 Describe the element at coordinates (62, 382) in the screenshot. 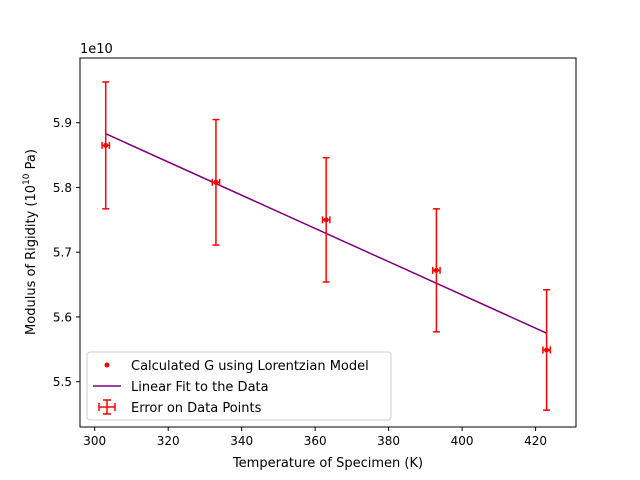

I see `y-tick-label: 5.5` at that location.